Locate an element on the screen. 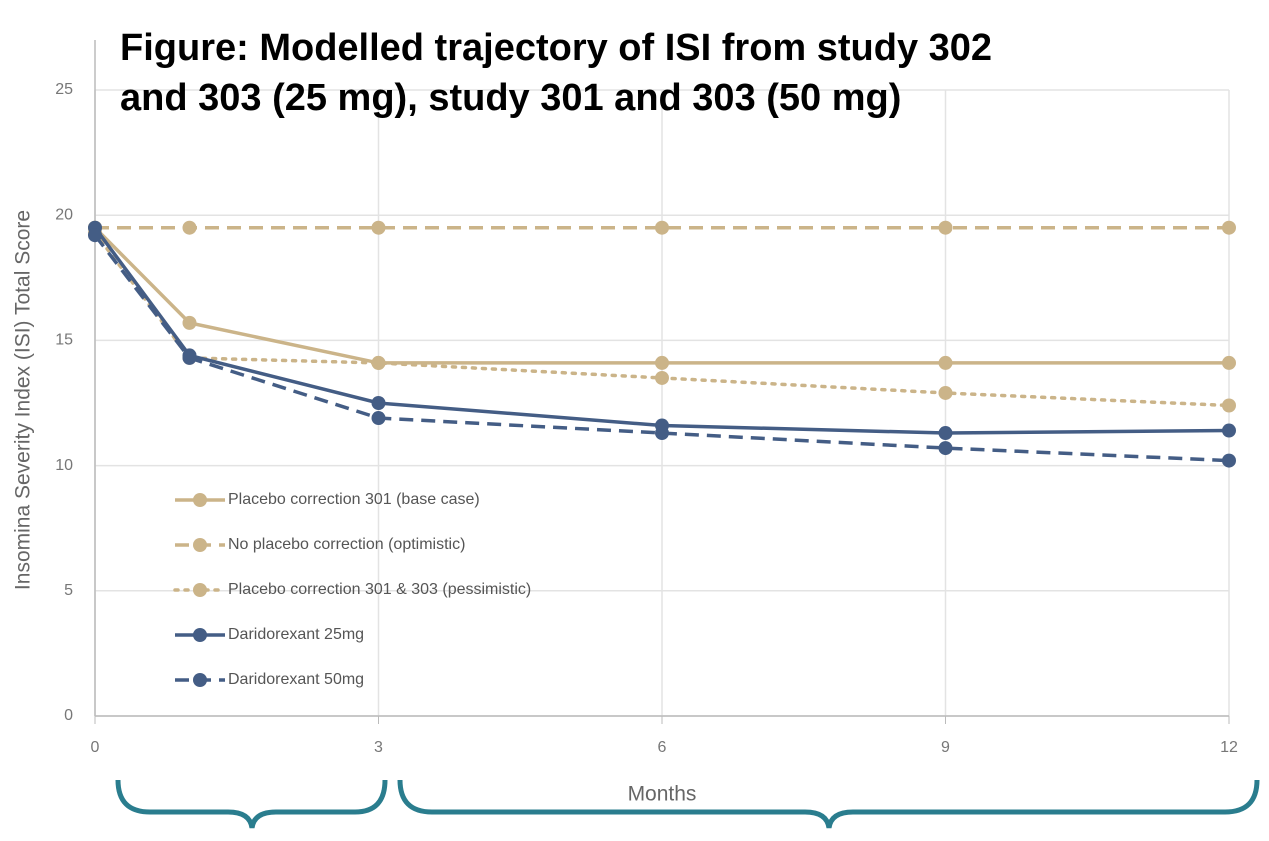  x-tick-label: 12 is located at coordinates (1229, 747).